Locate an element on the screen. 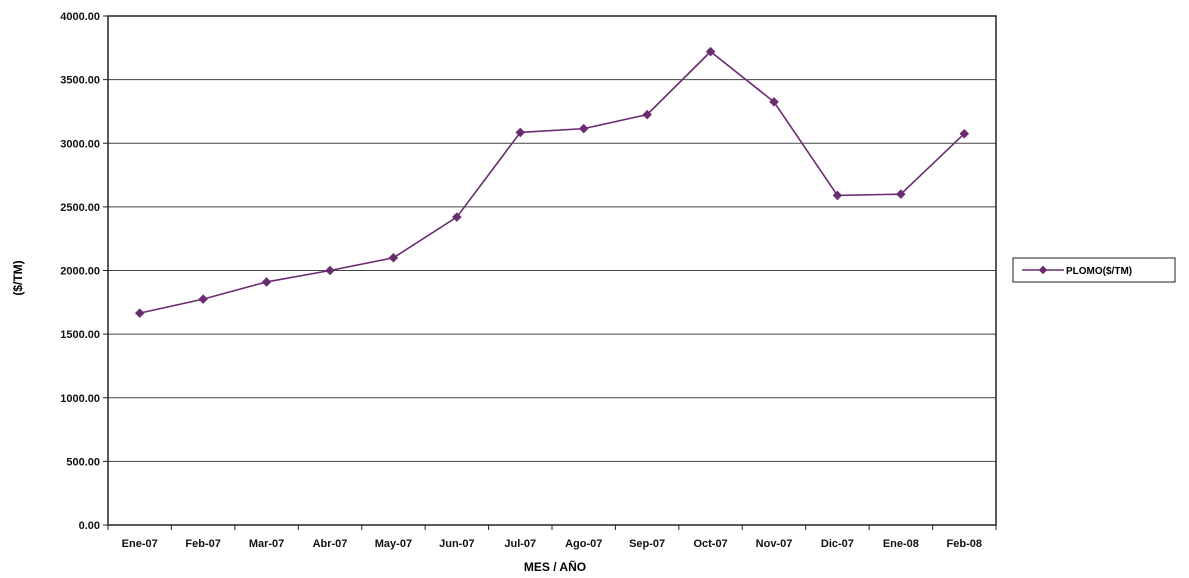 Image resolution: width=1189 pixels, height=578 pixels. y-tick-label: 2000.00 is located at coordinates (80, 272).